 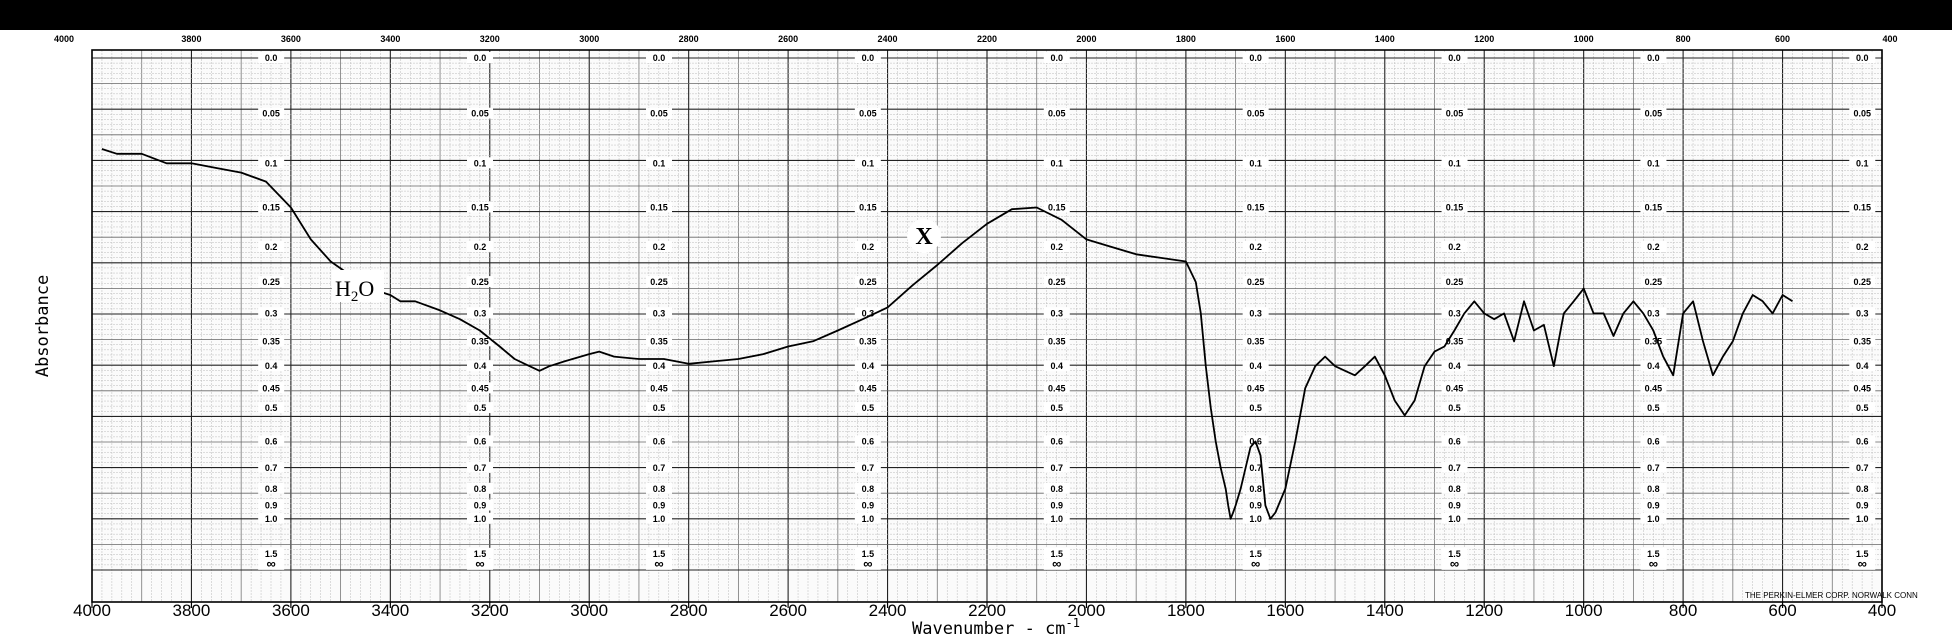 I want to click on bottom-tick-label: 2600, so click(x=788, y=610).